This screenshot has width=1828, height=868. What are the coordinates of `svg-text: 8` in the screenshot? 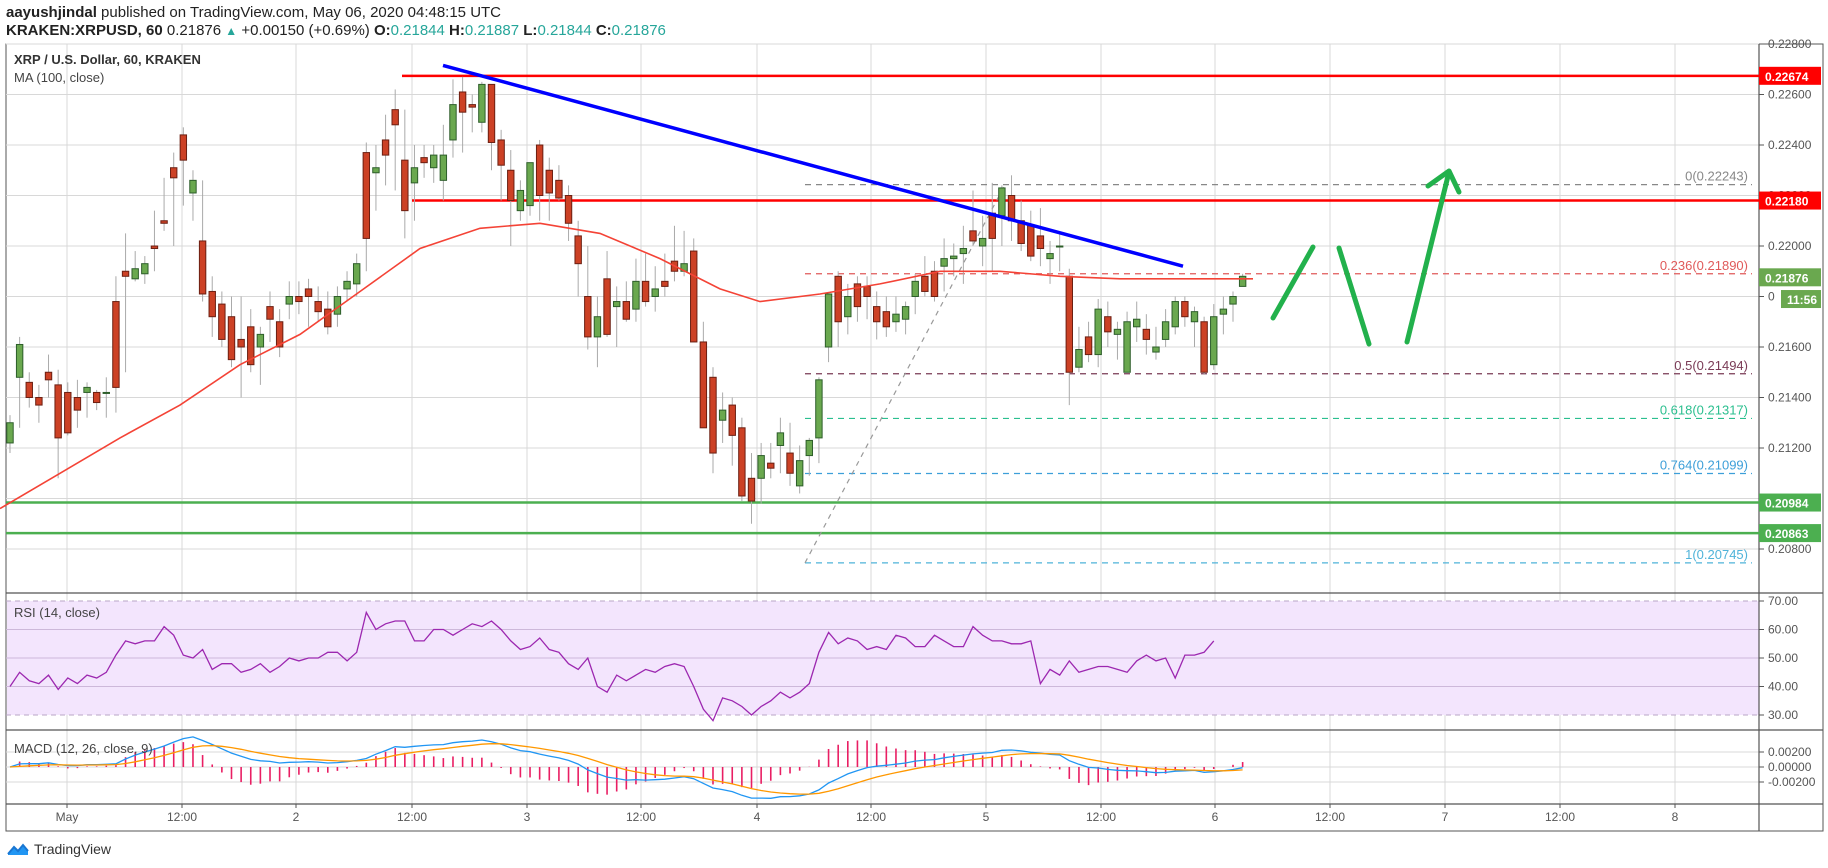 It's located at (1675, 817).